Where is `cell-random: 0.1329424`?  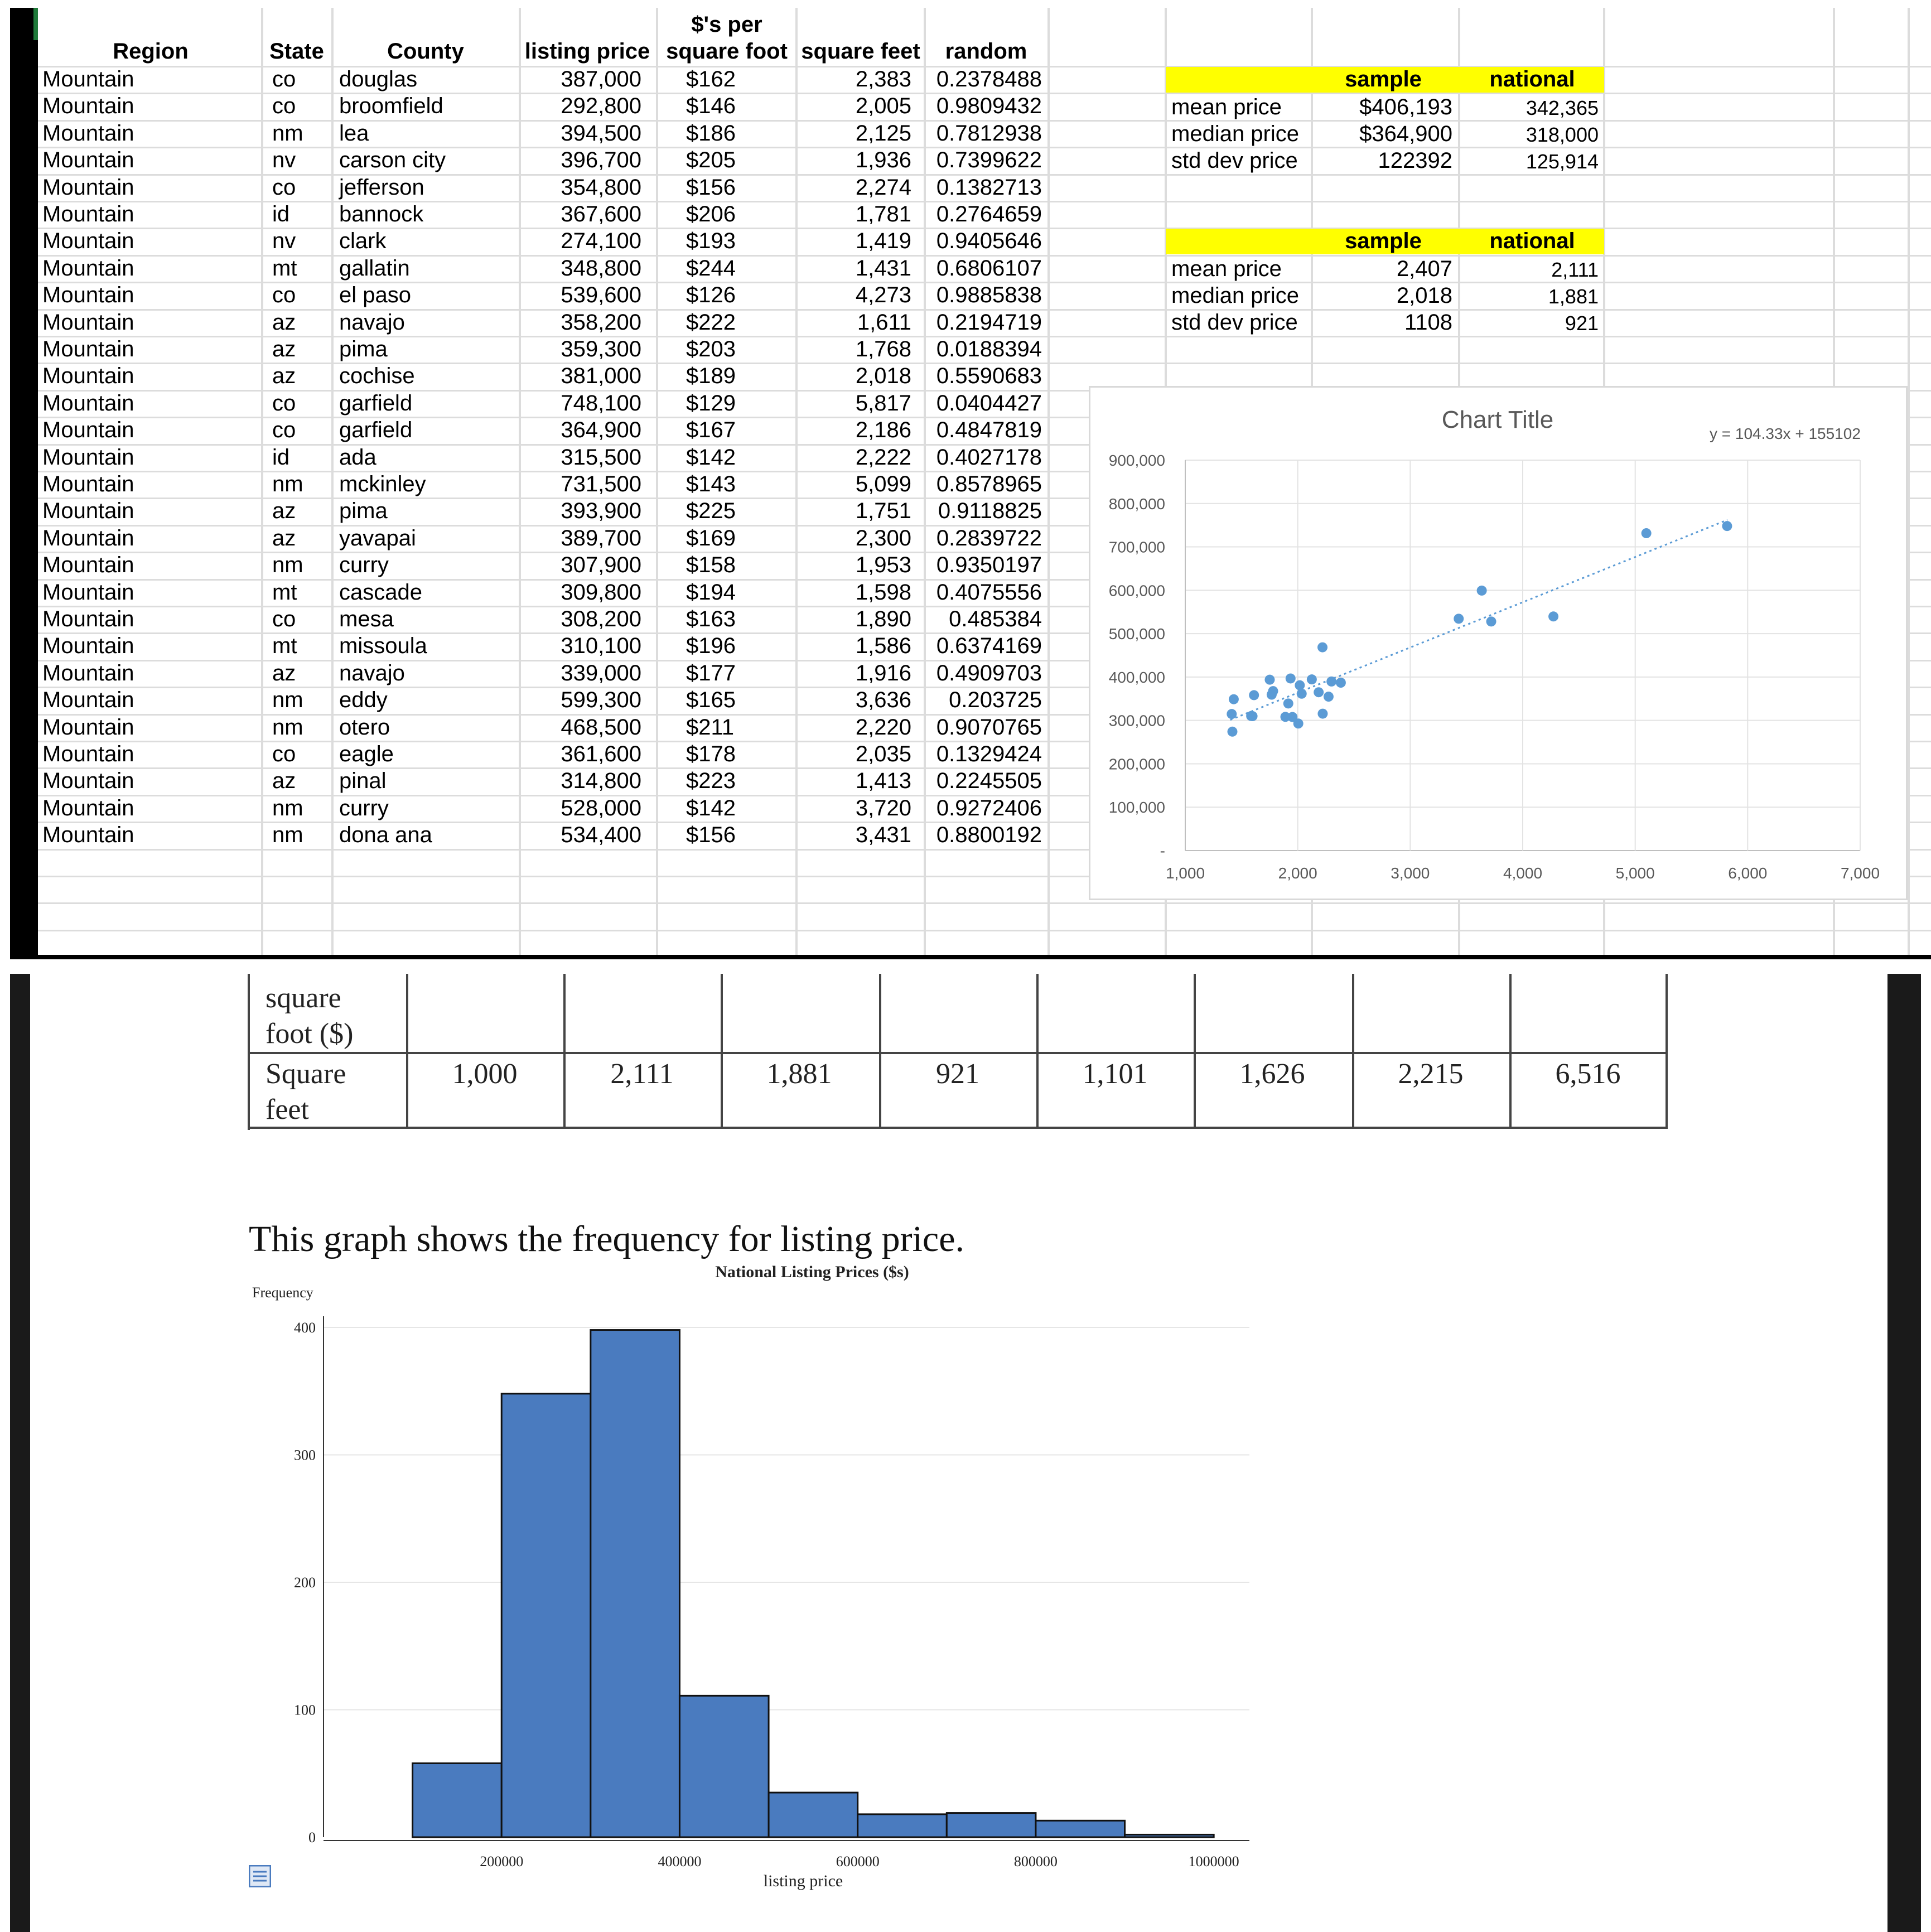 cell-random: 0.1329424 is located at coordinates (989, 754).